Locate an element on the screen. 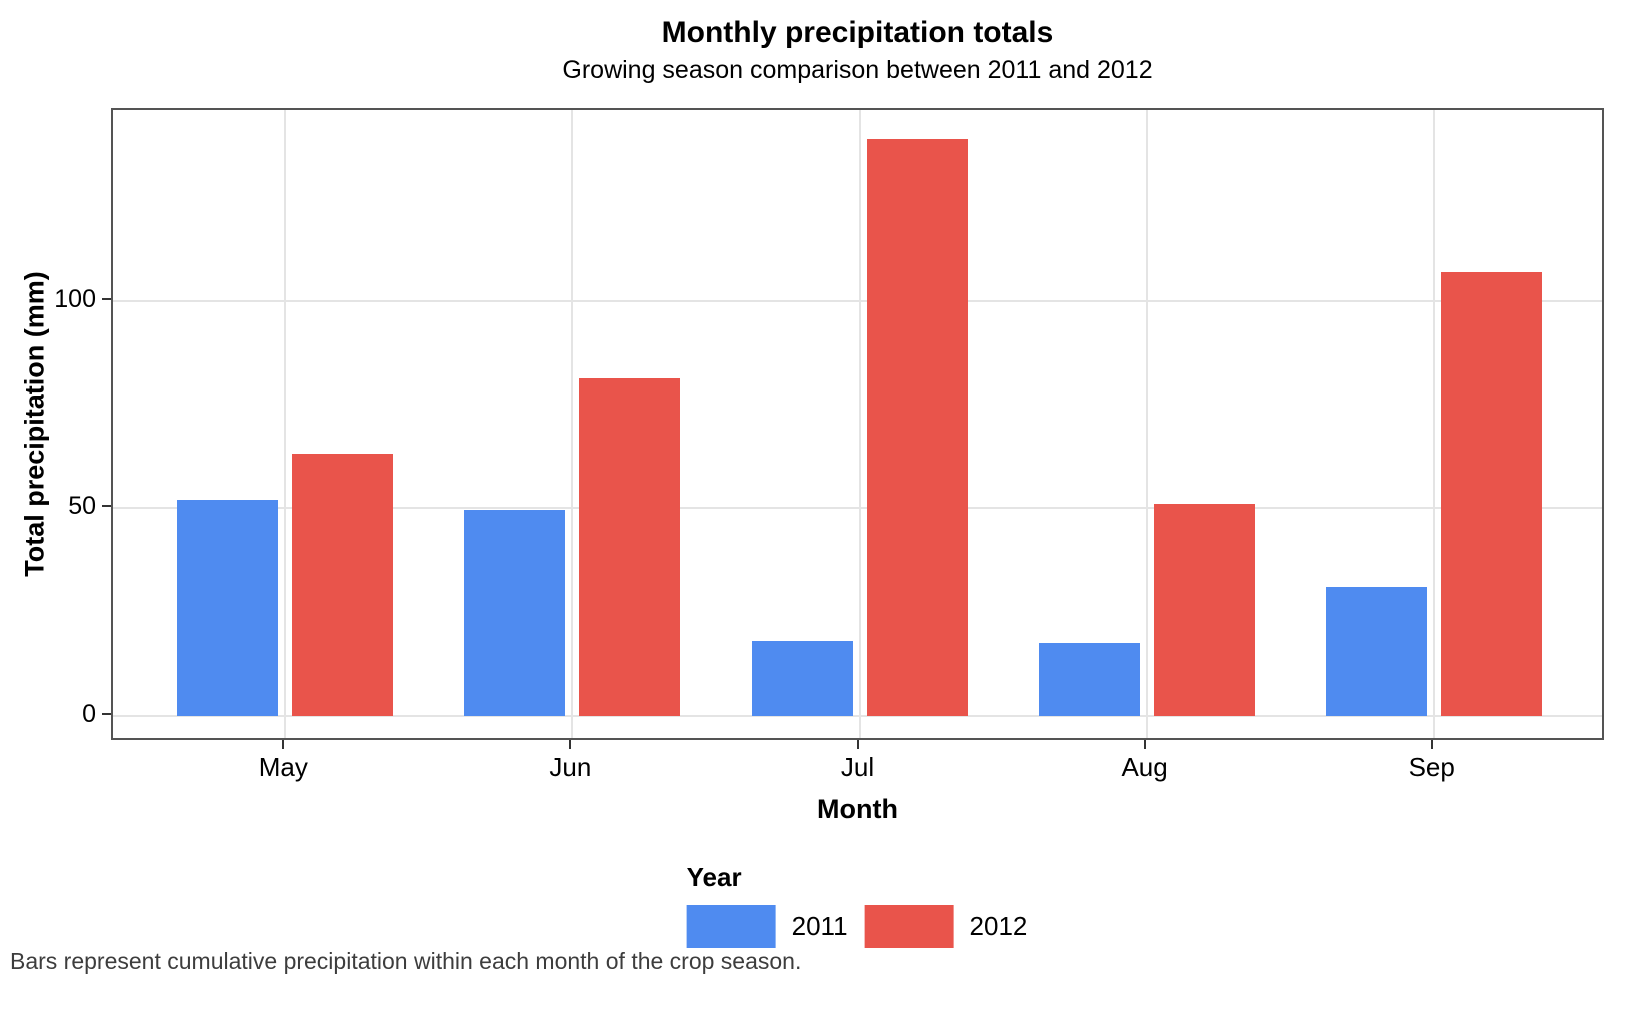  legend-swatch-2012 is located at coordinates (909, 926).